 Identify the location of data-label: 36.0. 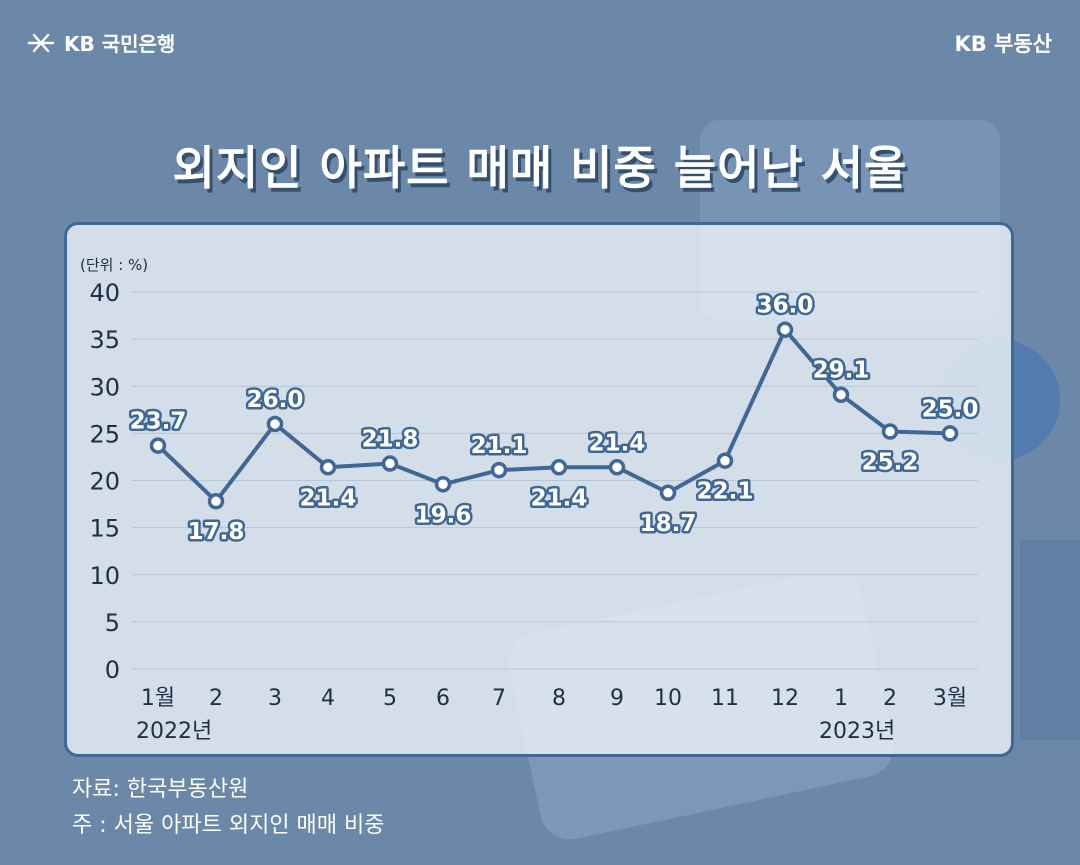
(785, 306).